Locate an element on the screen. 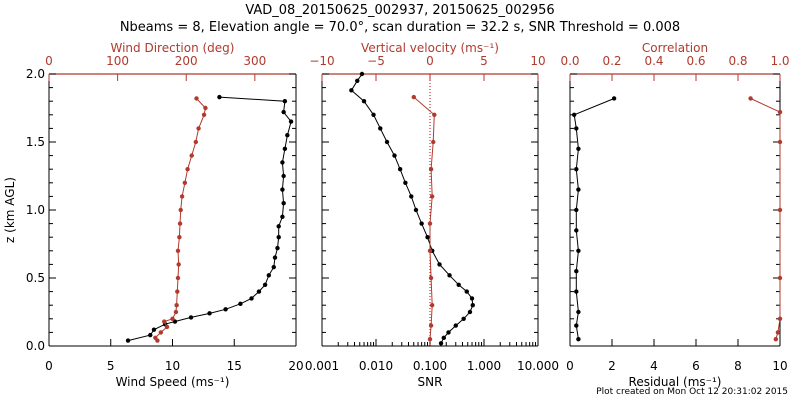  top-axis-label: Correlation is located at coordinates (675, 48).